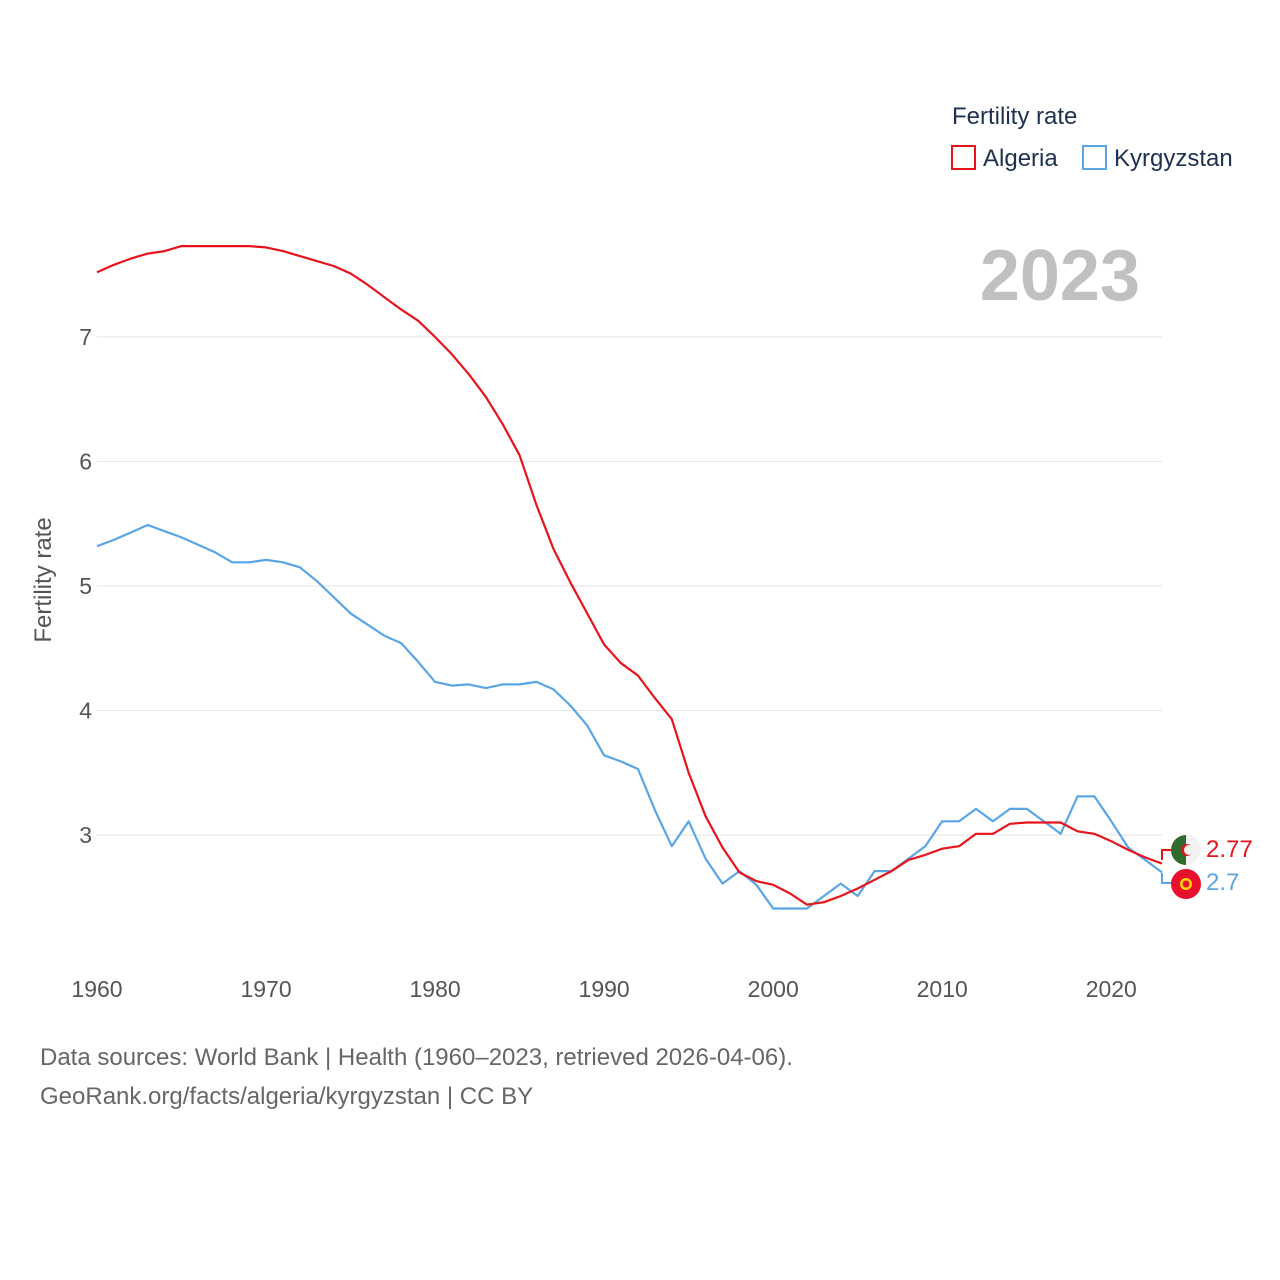 The height and width of the screenshot is (1280, 1280). What do you see at coordinates (1157, 158) in the screenshot?
I see `legend-item-kyrgyzstan: Kyrgyzstan` at bounding box center [1157, 158].